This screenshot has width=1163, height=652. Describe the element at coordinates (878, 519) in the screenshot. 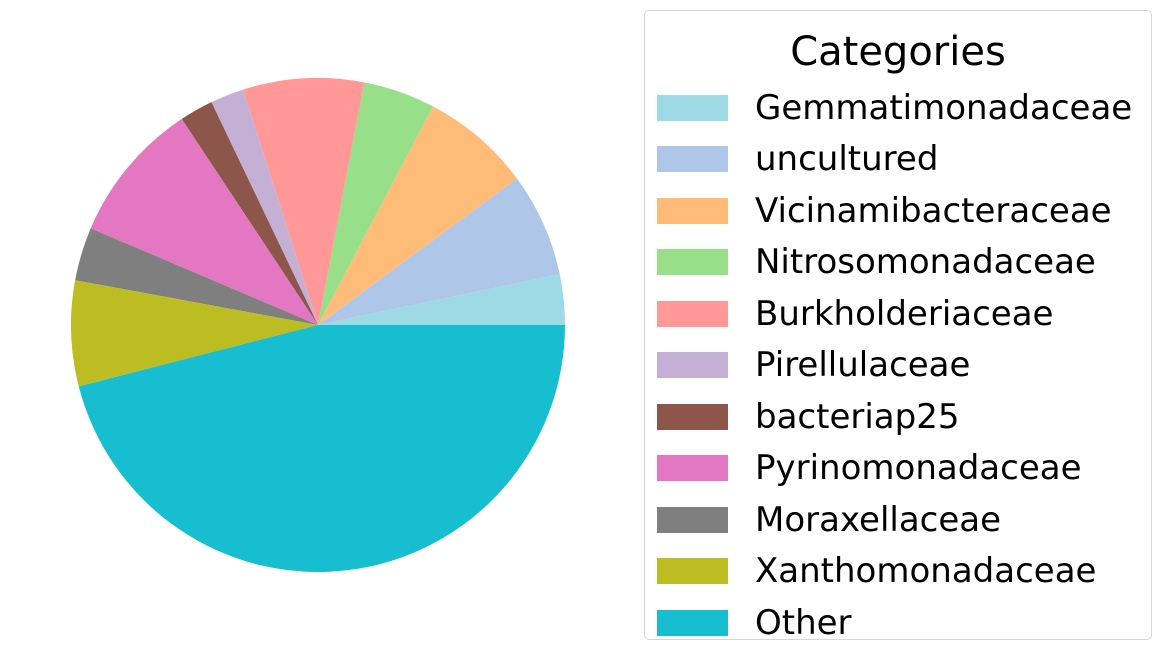

I see `legend-label: Moraxellaceae` at that location.